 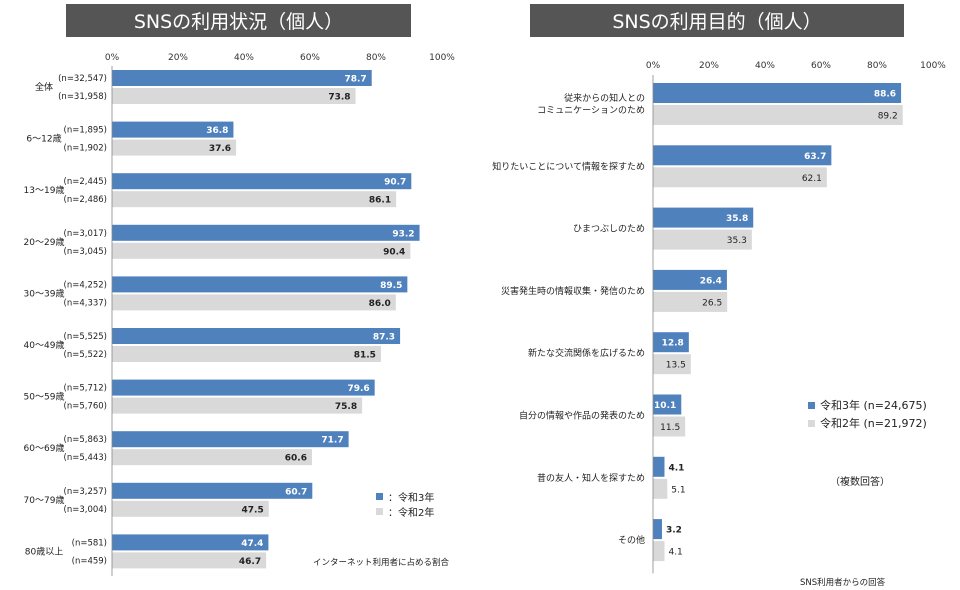 What do you see at coordinates (85, 200) in the screenshot?
I see `chart1-n-label: (n=2,486)` at bounding box center [85, 200].